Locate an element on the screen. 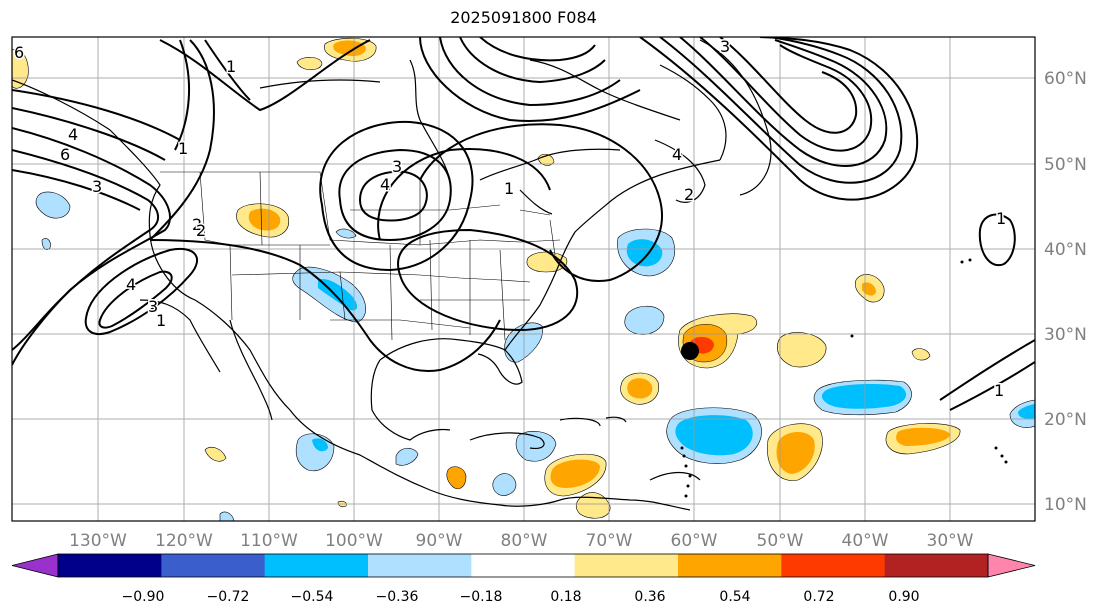 The height and width of the screenshot is (615, 1105). latitude-labels: 60°N 50°N 40°N 30°N 20°N 10°N is located at coordinates (1065, 292).